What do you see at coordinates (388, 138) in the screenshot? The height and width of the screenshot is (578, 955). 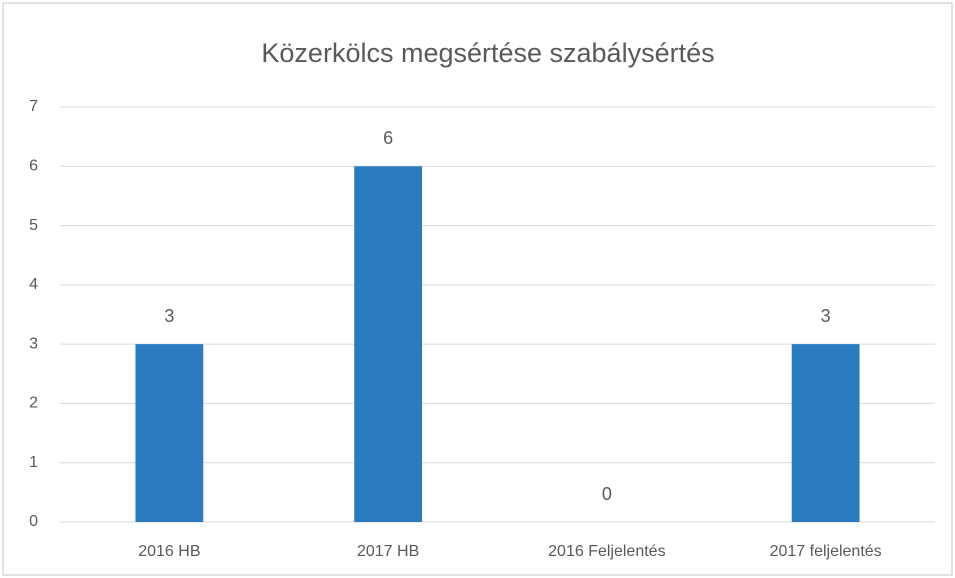 I see `data-label: 6` at bounding box center [388, 138].